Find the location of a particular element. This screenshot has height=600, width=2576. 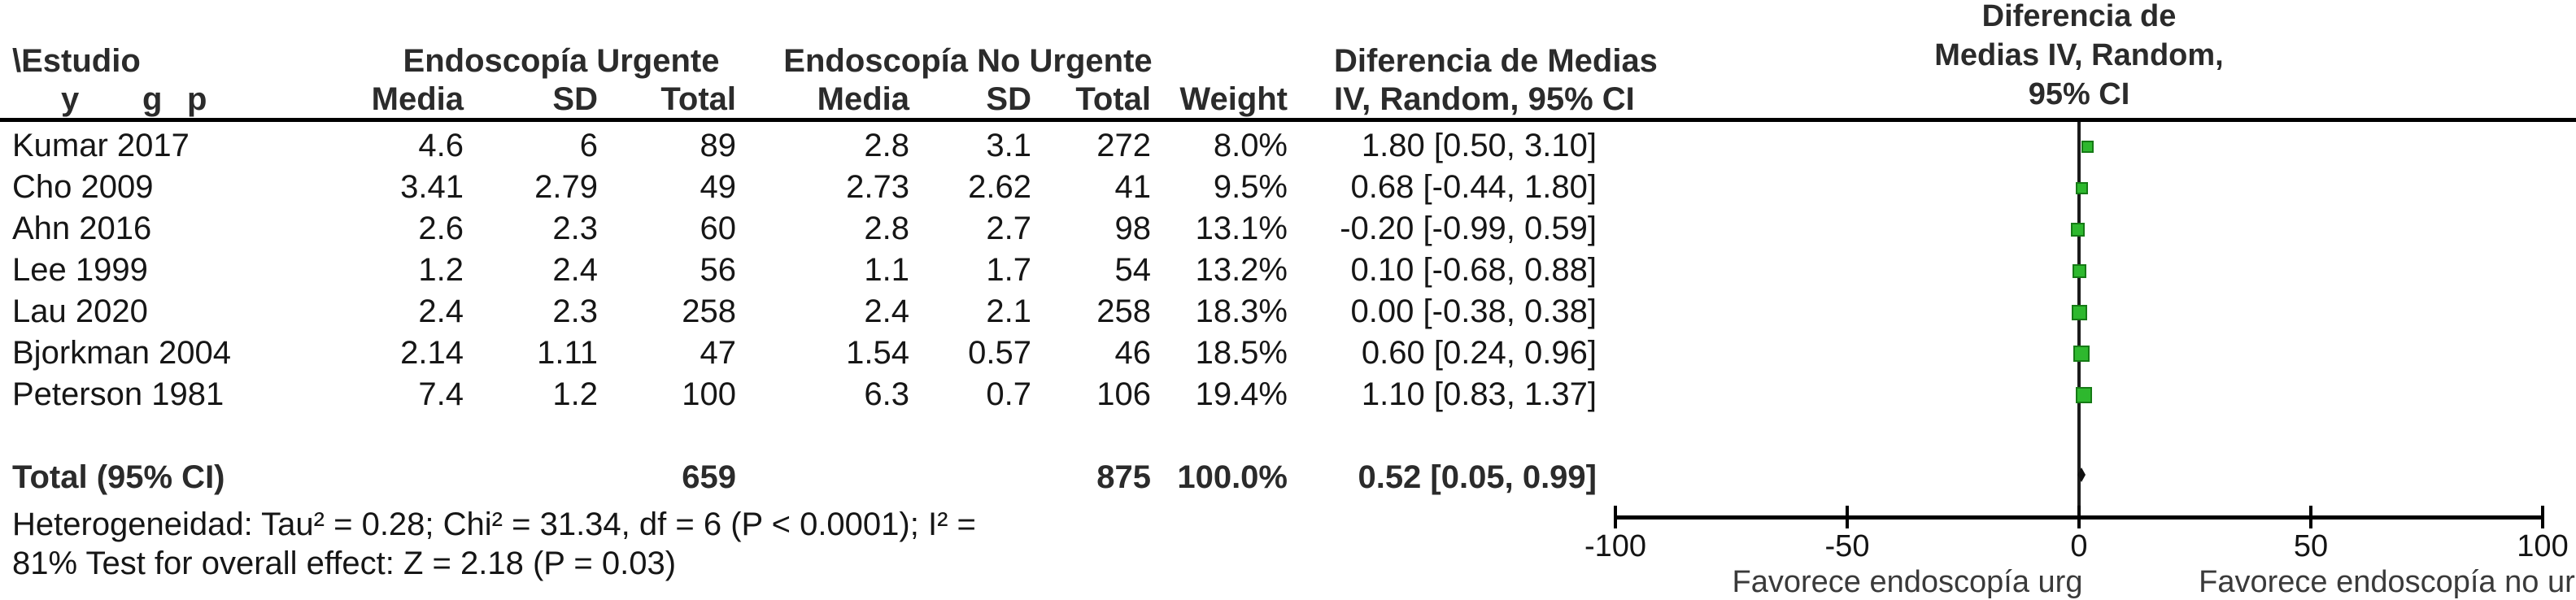

urg-total: 258 is located at coordinates (709, 311).